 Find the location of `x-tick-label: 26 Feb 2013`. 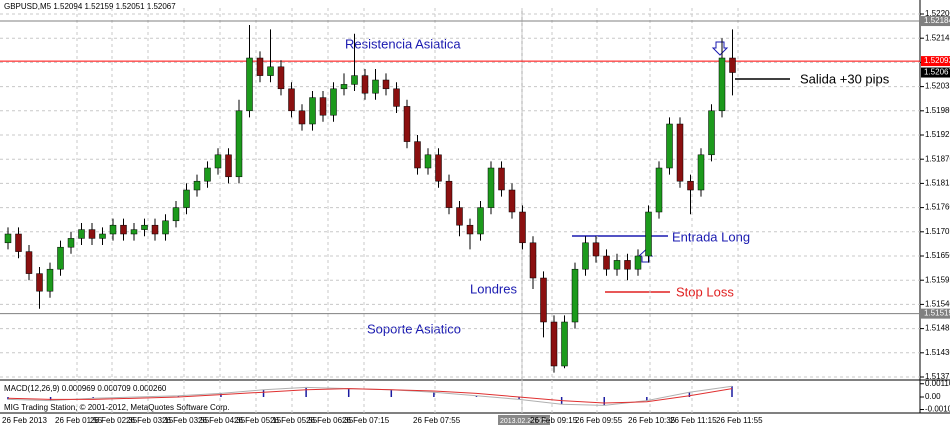

x-tick-label: 26 Feb 2013 is located at coordinates (24, 420).